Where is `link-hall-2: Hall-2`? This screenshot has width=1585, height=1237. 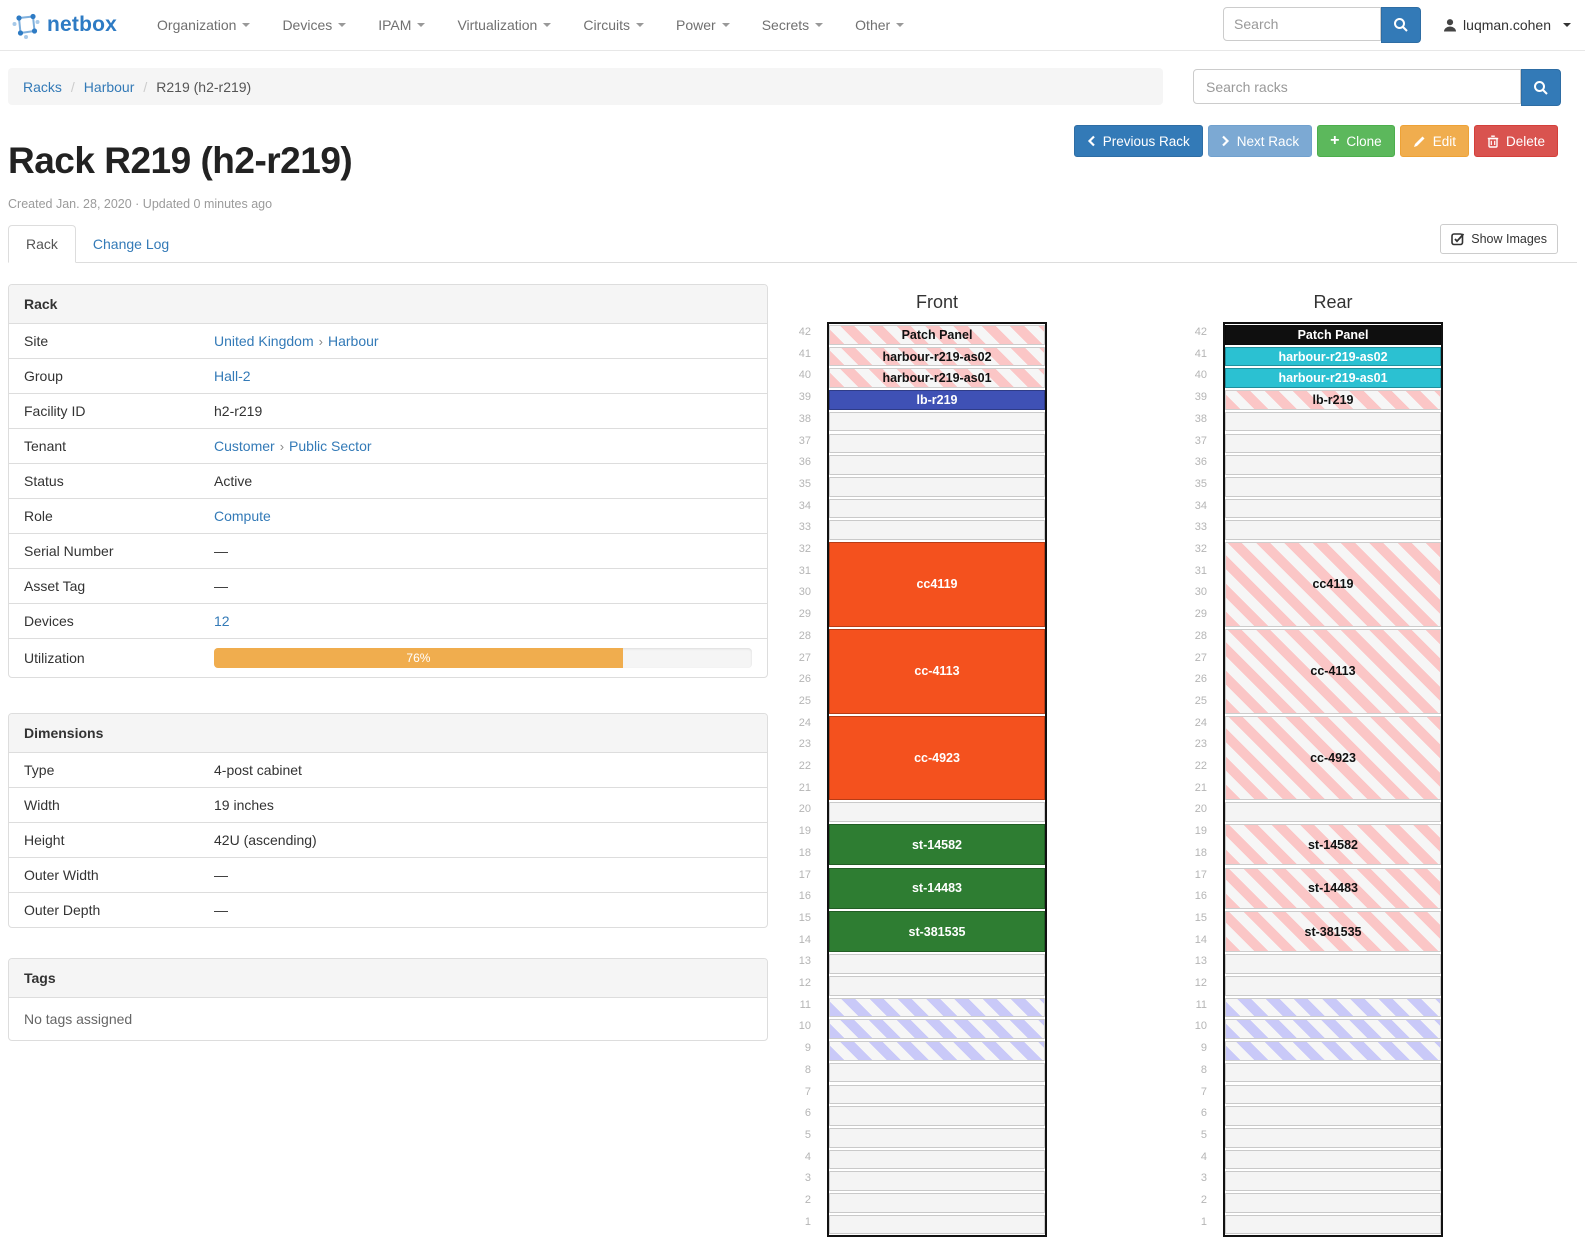 link-hall-2: Hall-2 is located at coordinates (232, 376).